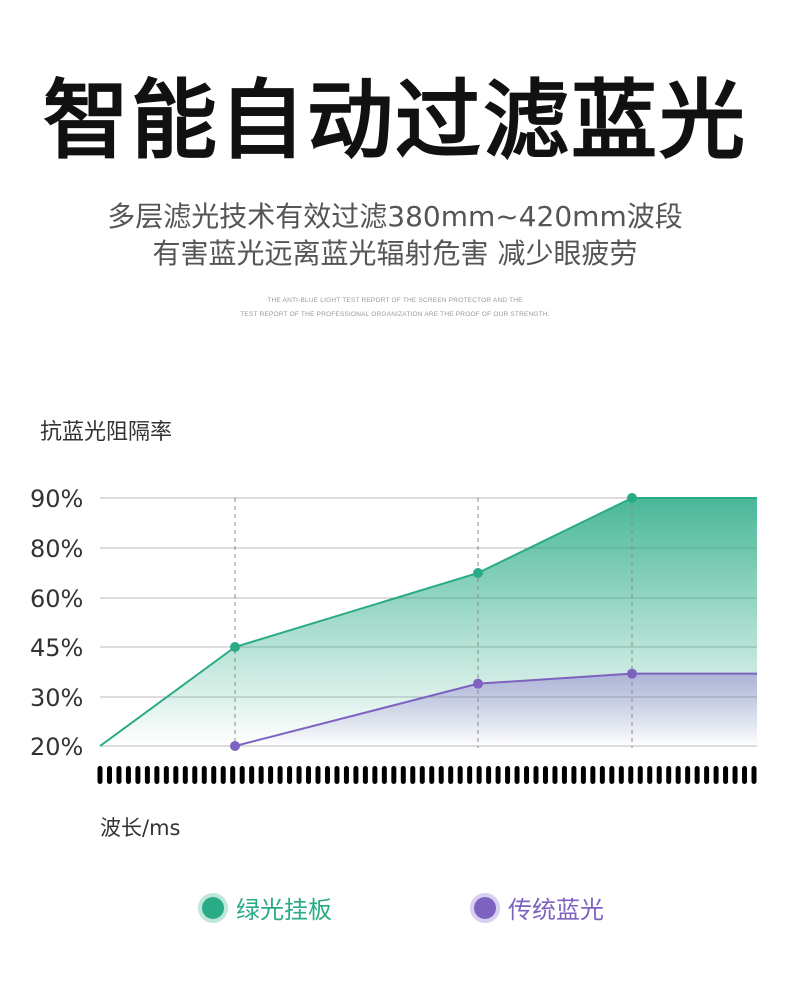  What do you see at coordinates (395, 253) in the screenshot?
I see `subtitle-line-2: 有害蓝光远离蓝光辐射危害 减少眼疲劳` at bounding box center [395, 253].